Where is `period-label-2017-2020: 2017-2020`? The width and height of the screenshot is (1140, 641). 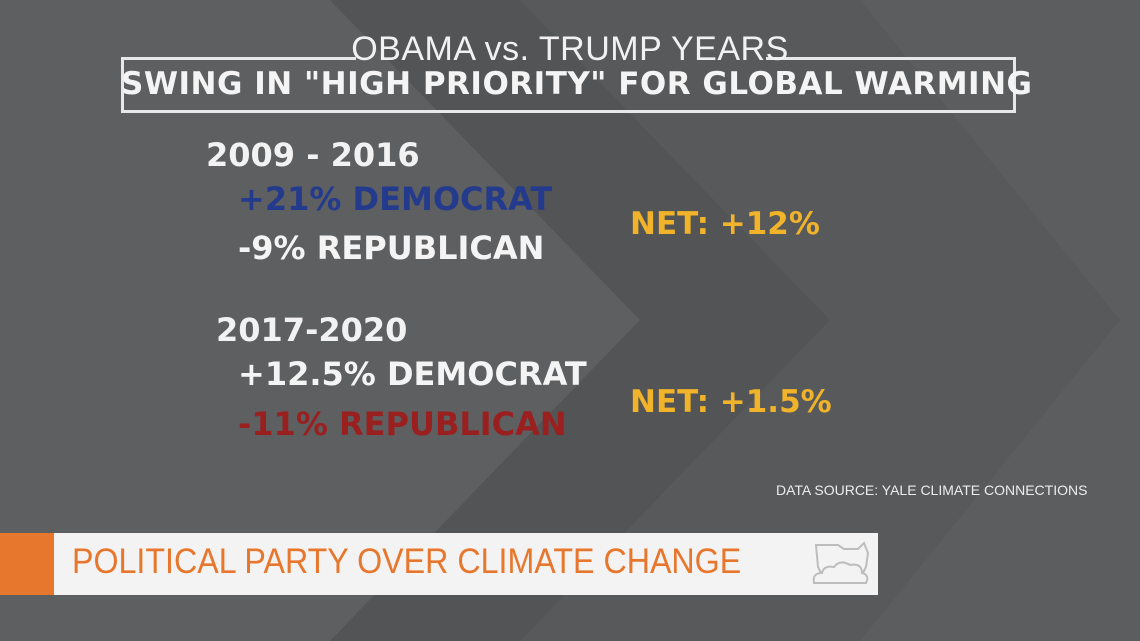
period-label-2017-2020: 2017-2020 is located at coordinates (312, 330).